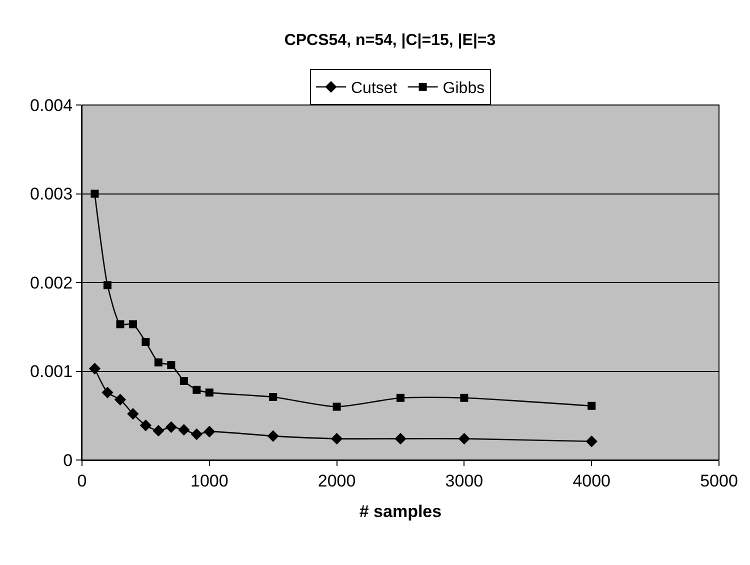  I want to click on y-tick-label: 0.004, so click(51, 105).